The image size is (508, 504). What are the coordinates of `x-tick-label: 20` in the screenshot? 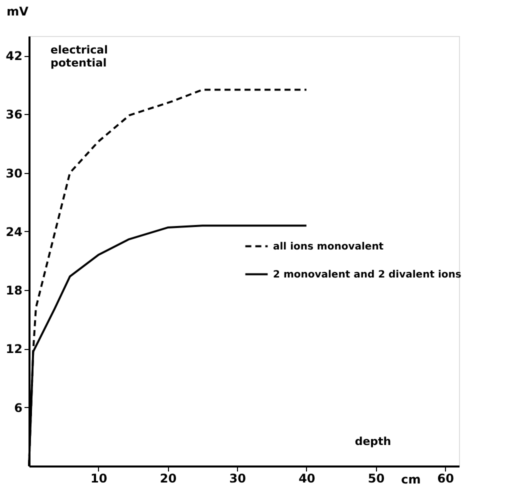 It's located at (168, 479).